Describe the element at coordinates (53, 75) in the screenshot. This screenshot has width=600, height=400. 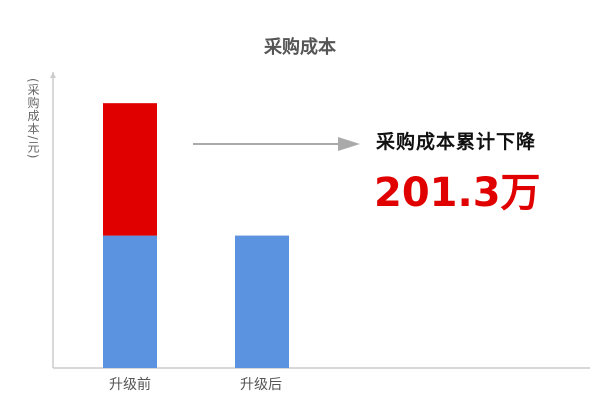
I see `y-axis-arrow-icon` at that location.